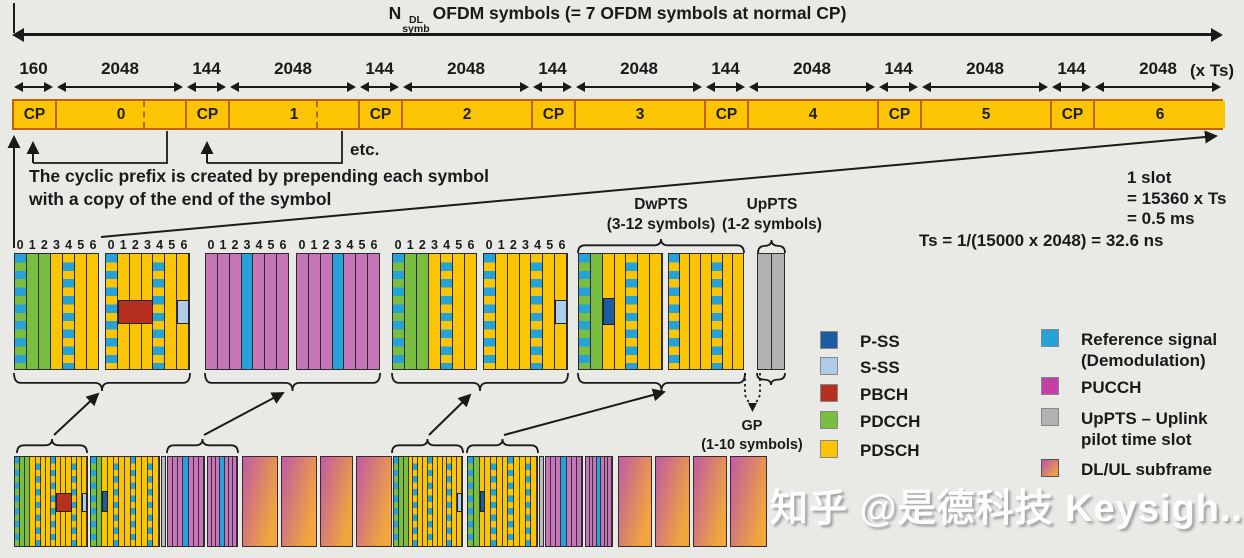 This screenshot has height=558, width=1244. What do you see at coordinates (316, 114) in the screenshot?
I see `cp-copy-dashed-line` at bounding box center [316, 114].